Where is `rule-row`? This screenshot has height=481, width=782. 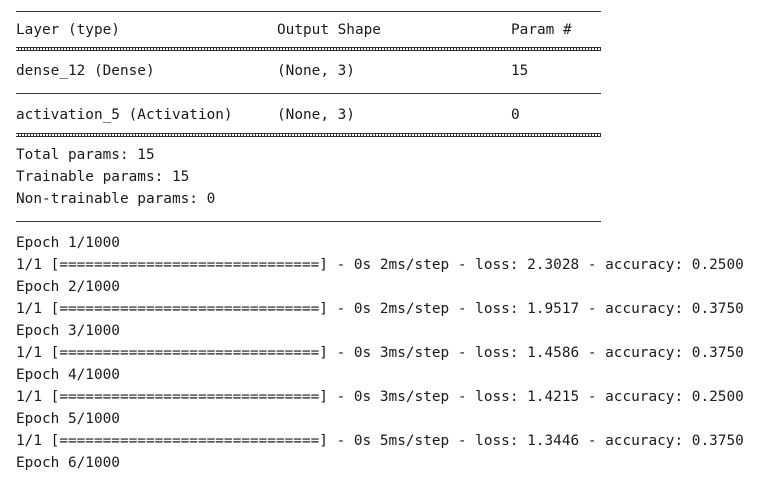 rule-row is located at coordinates (399, 93).